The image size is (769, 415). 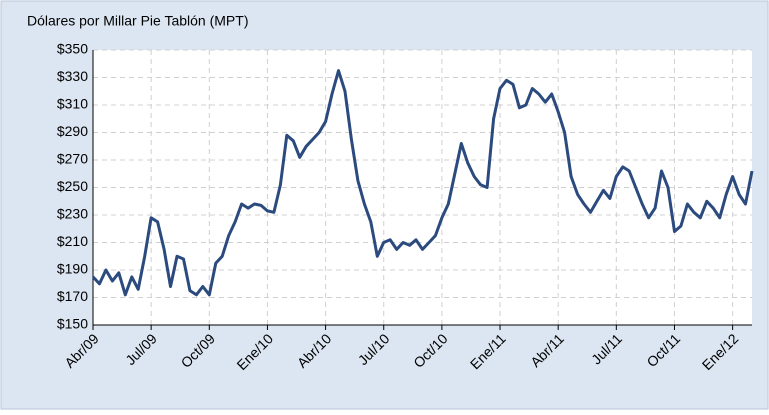 I want to click on y-tick-label: $250, so click(x=72, y=186).